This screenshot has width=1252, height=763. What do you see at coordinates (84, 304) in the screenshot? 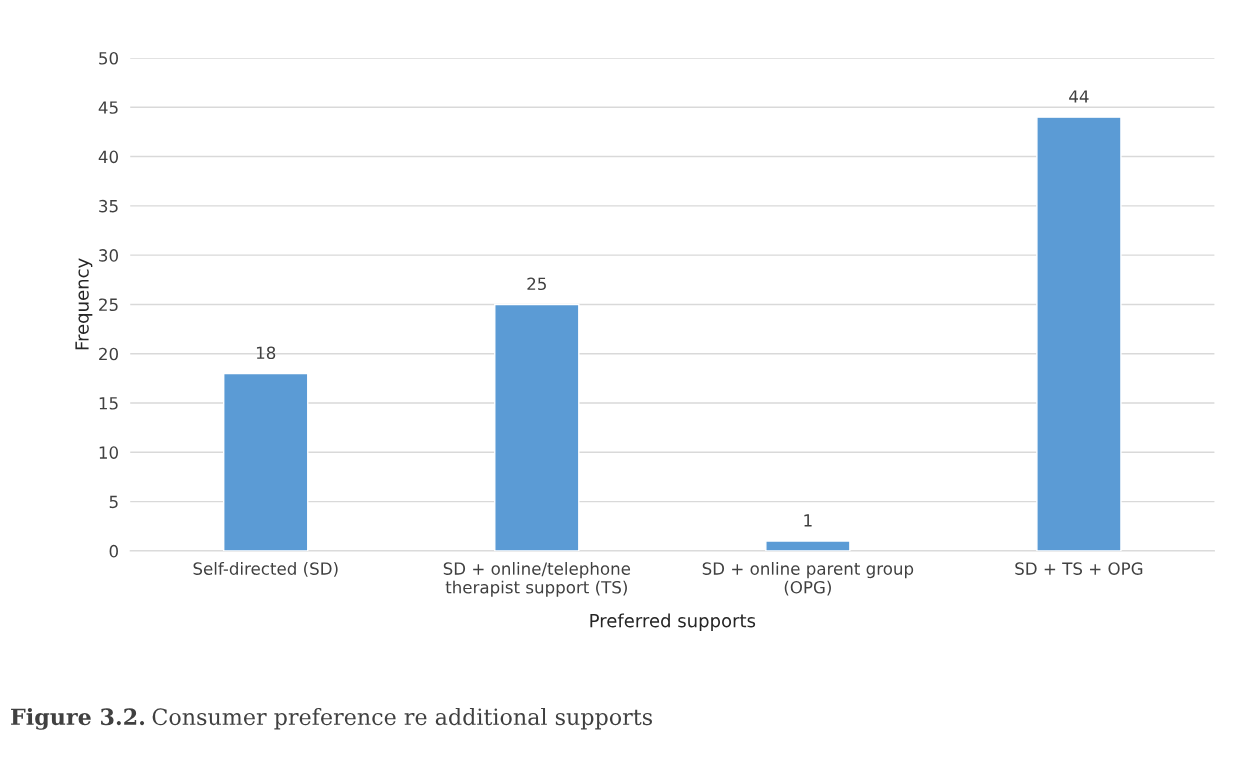
I see `y-axis-title: Frequency` at bounding box center [84, 304].